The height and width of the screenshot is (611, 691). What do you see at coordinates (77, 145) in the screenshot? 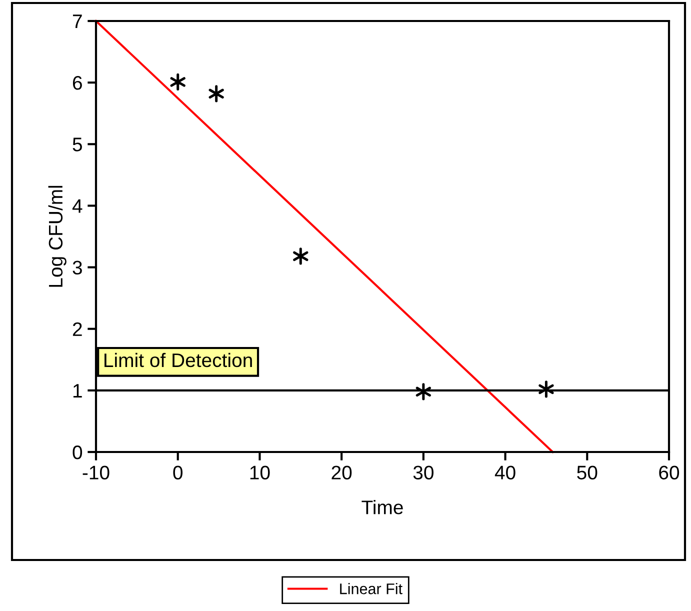
I see `y-tick-label: 5` at bounding box center [77, 145].